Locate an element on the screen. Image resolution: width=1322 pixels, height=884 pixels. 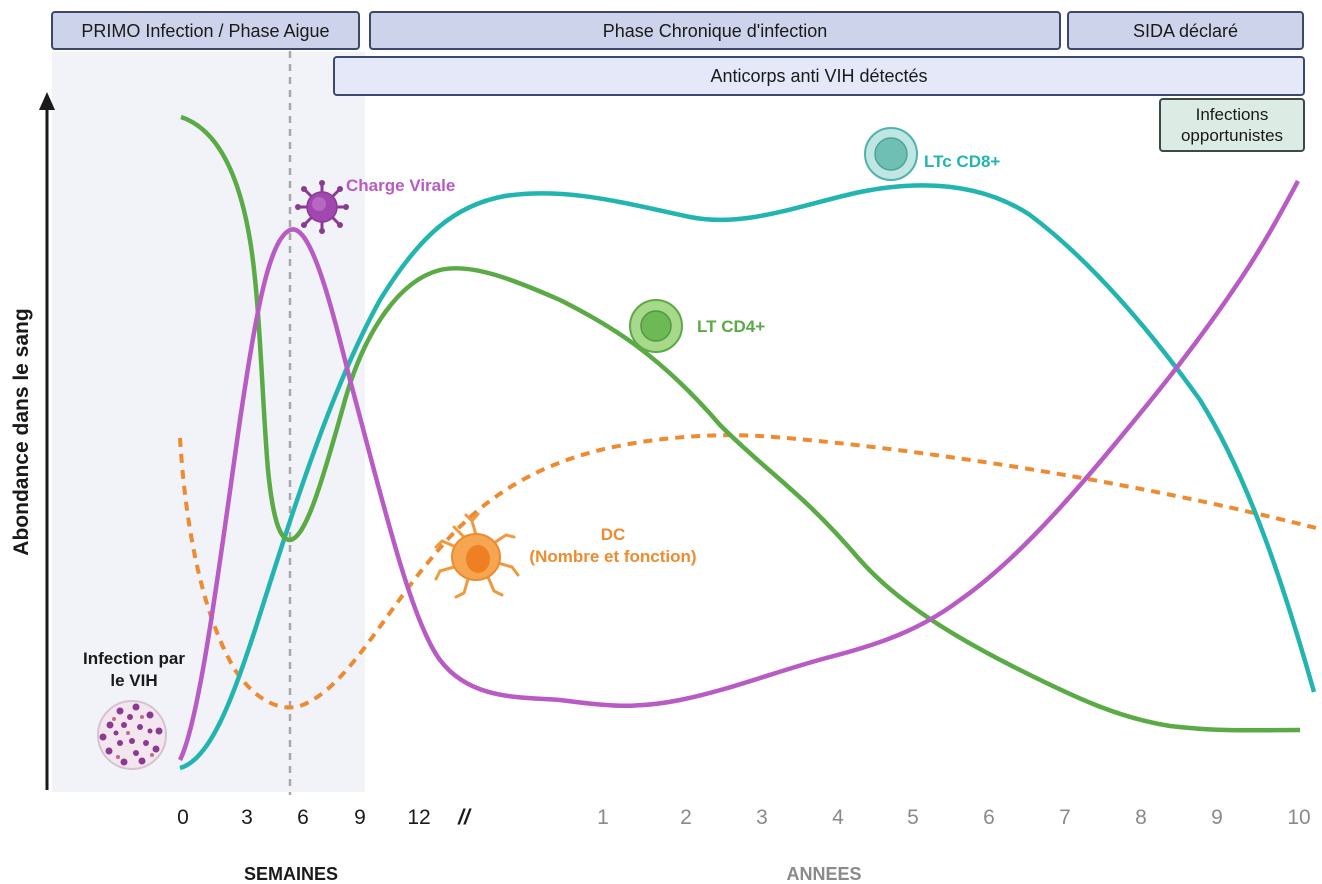
primo-phase-box: PRIMO Infection / Phase Aigue is located at coordinates (205, 30).